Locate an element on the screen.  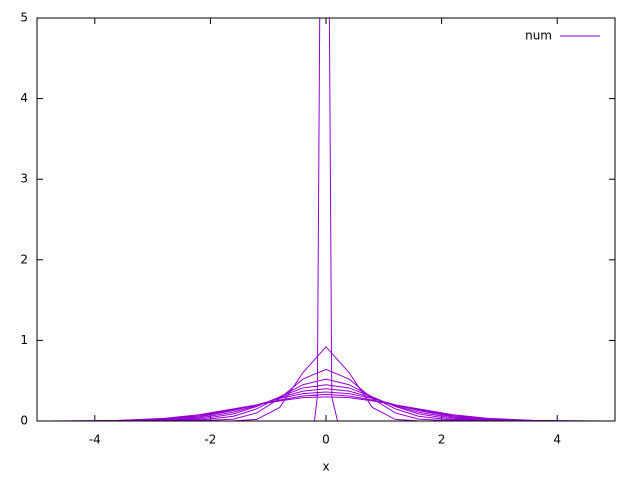
y-tick-label: 0 is located at coordinates (24, 421).